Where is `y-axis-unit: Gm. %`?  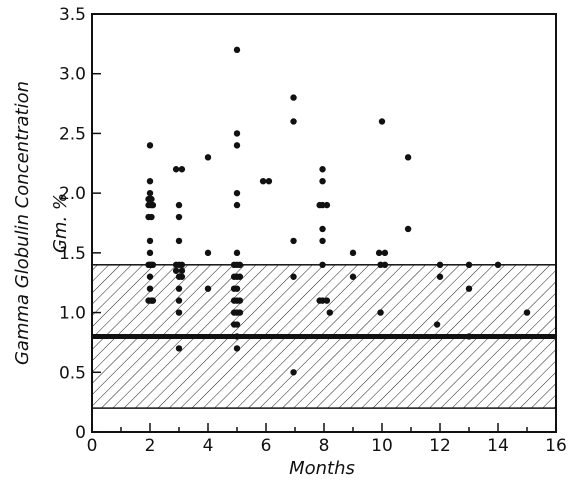
y-axis-unit: Gm. % is located at coordinates (60, 223).